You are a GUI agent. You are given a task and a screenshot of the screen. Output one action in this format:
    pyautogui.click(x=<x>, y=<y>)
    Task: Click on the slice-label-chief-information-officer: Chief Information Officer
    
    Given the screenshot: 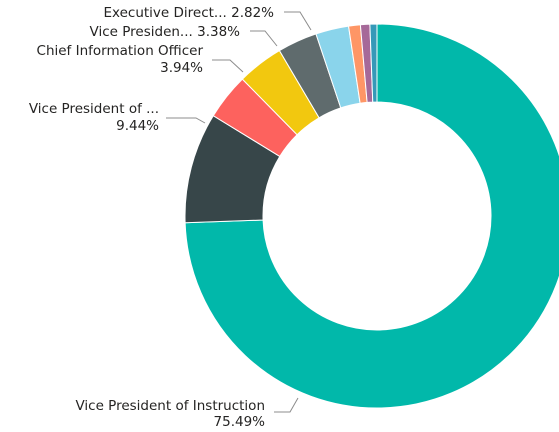 What is the action you would take?
    pyautogui.click(x=120, y=51)
    